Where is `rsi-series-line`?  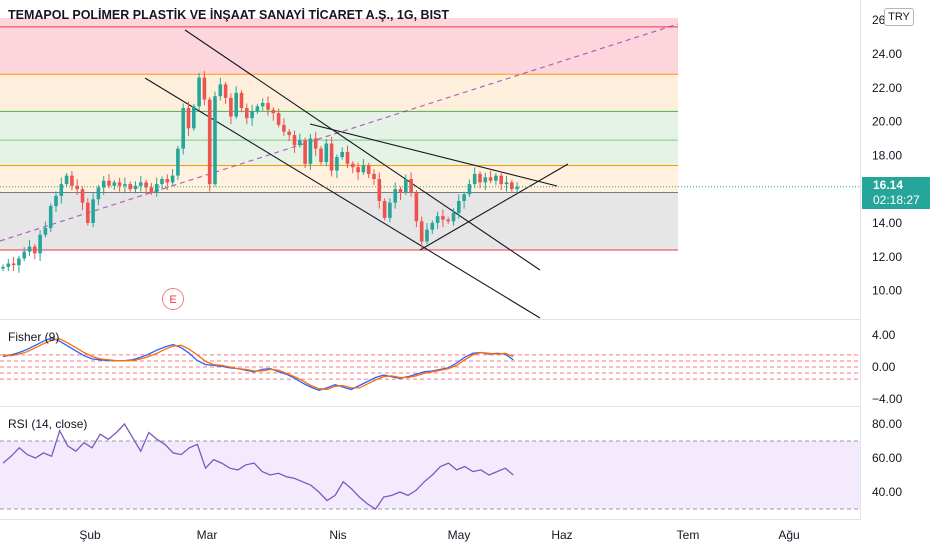 rsi-series-line is located at coordinates (258, 466).